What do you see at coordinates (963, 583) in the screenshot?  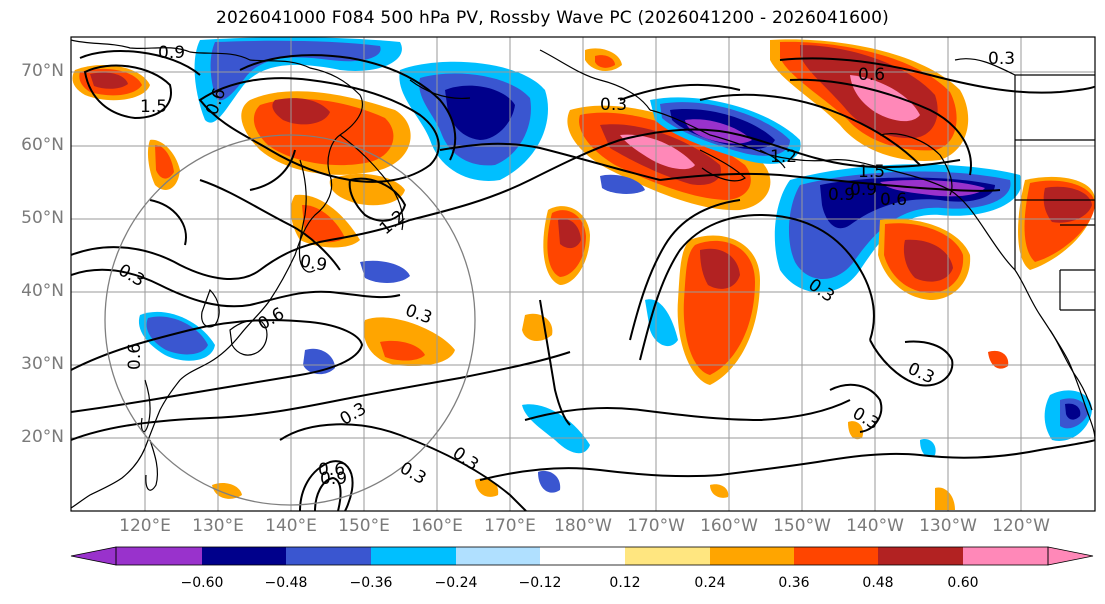 I see `colorbar-tick-label: 0.60` at bounding box center [963, 583].